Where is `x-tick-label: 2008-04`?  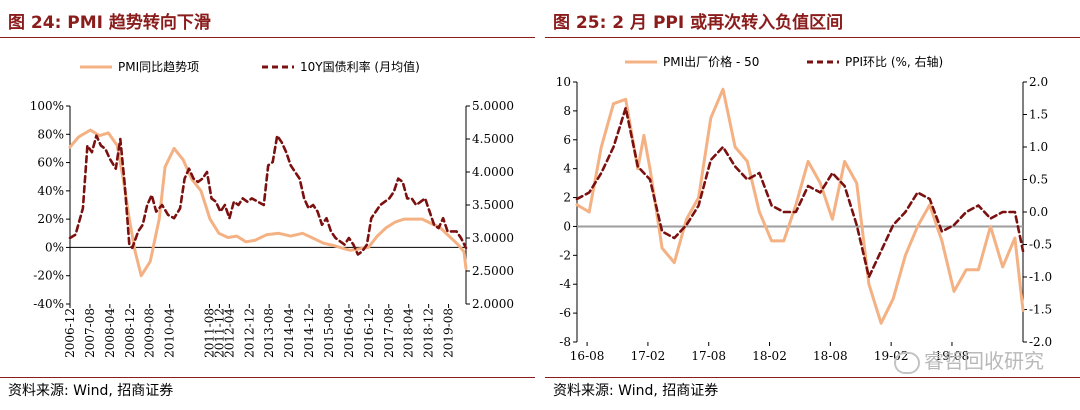 x-tick-label: 2008-04 is located at coordinates (110, 333).